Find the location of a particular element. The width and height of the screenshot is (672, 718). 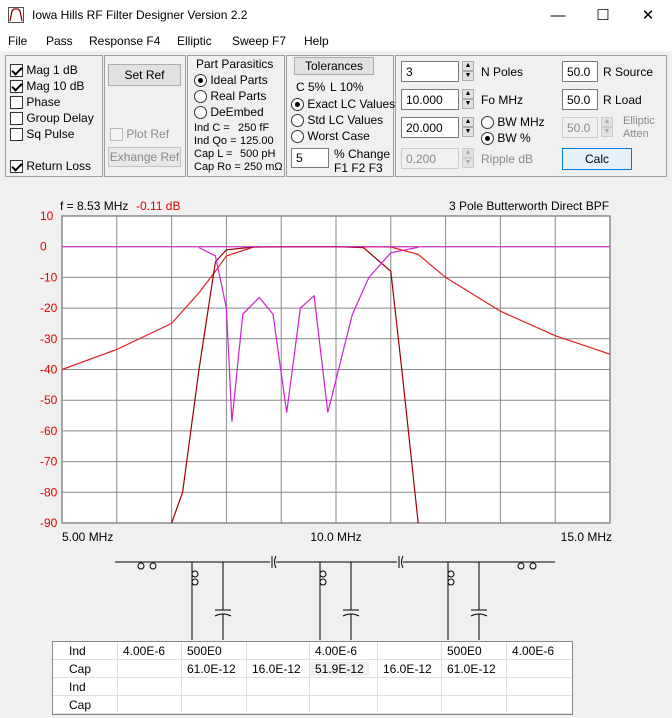

return-loss-checkbox: Return Loss is located at coordinates (50, 166).